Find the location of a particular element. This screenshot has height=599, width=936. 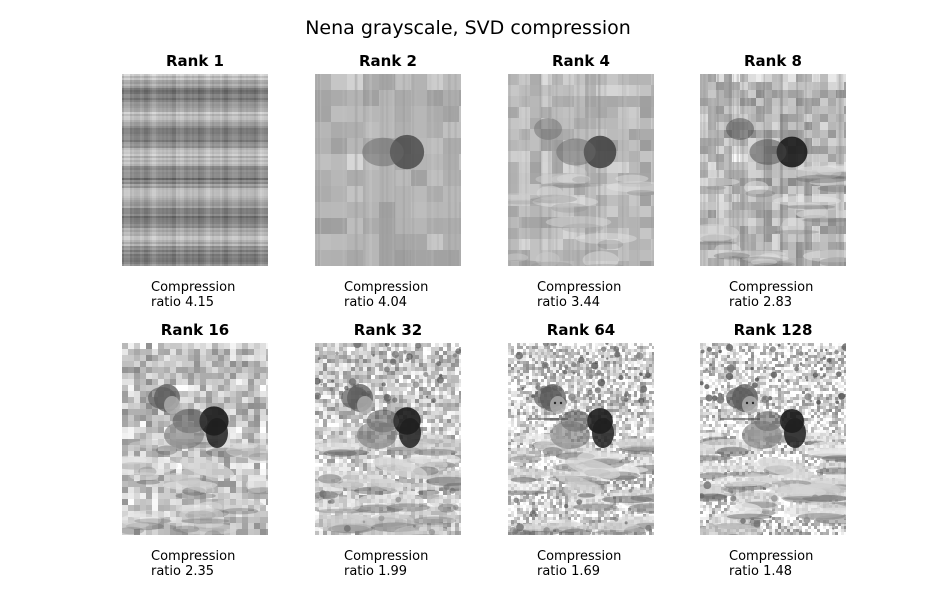

compression-caption: Compression ratio 2.83 is located at coordinates (771, 295).